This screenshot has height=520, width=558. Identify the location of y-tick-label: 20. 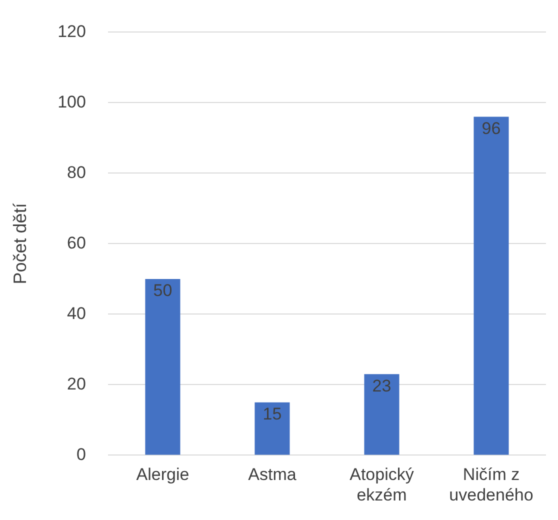
(76, 384).